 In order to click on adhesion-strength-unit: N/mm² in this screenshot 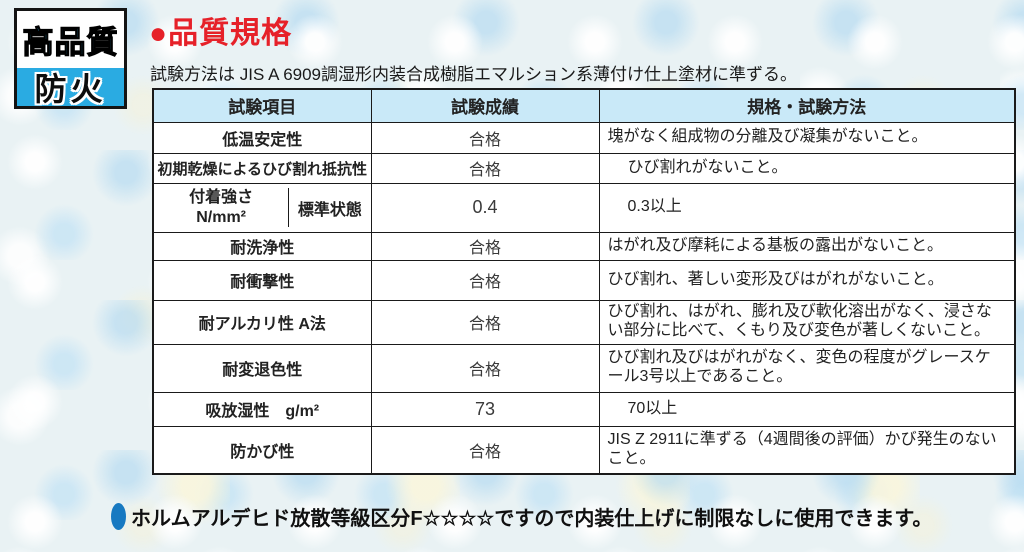, I will do `click(221, 217)`.